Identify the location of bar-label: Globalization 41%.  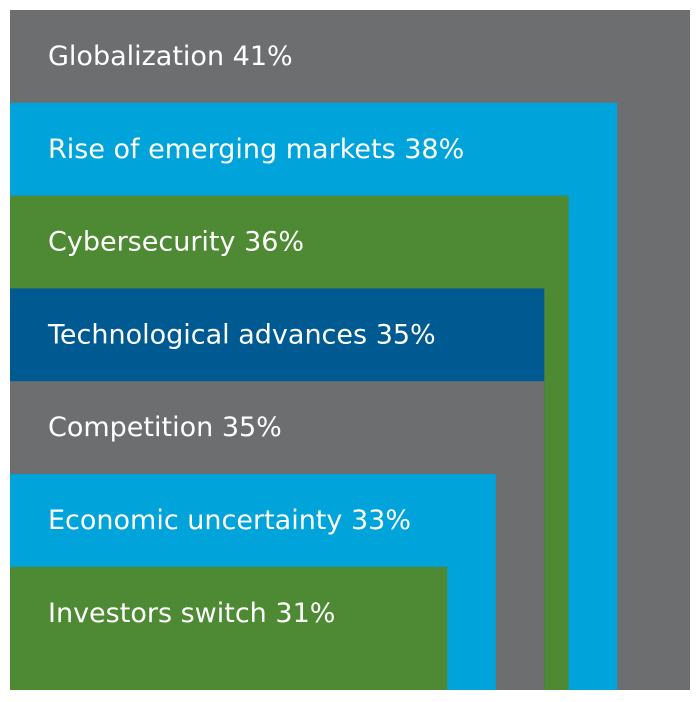
(170, 56).